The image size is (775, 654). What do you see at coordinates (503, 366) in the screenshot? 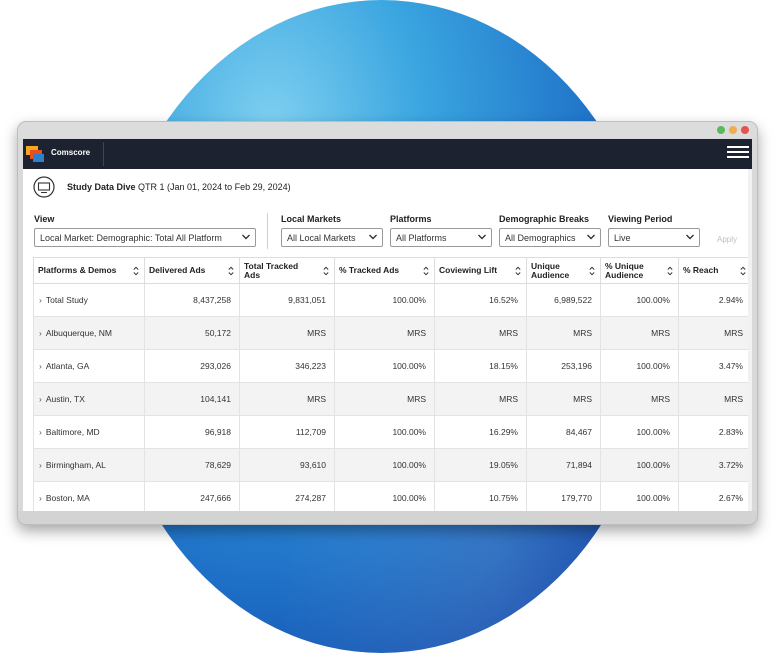
I see `cell-value: 18.15%` at bounding box center [503, 366].